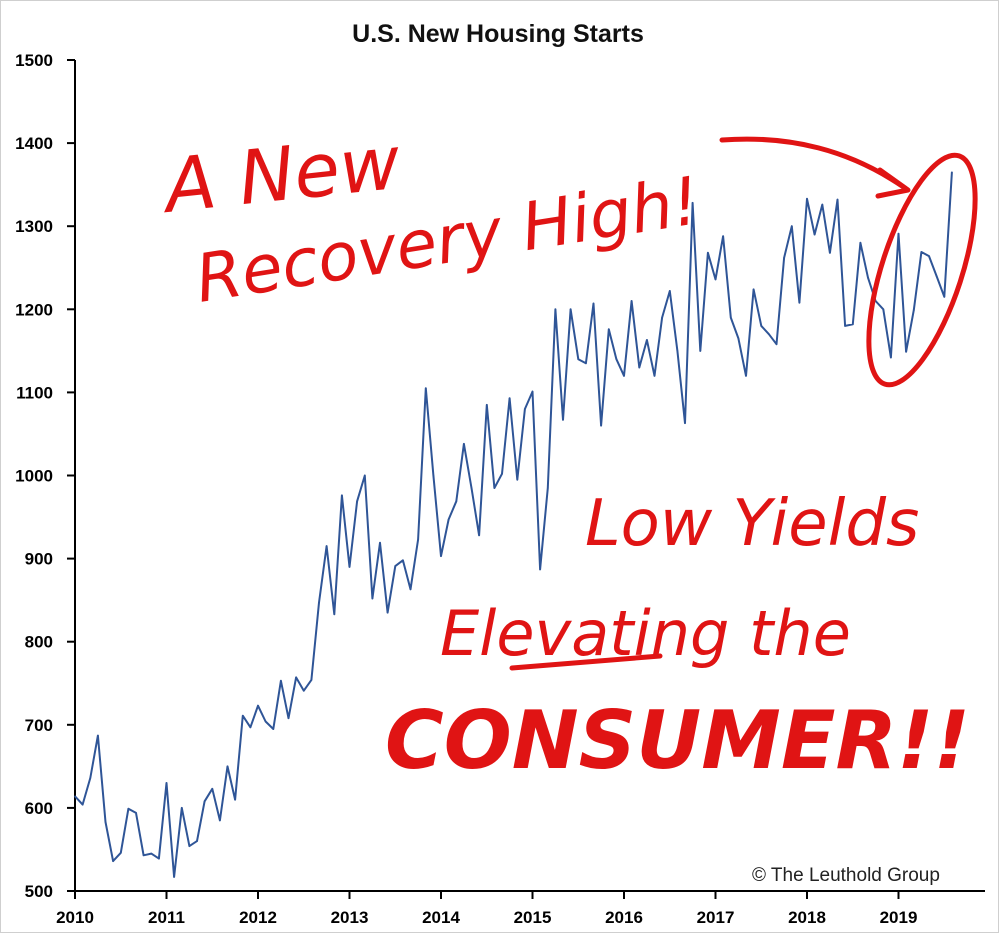 Image resolution: width=1000 pixels, height=934 pixels. I want to click on y-tick-label: 1200, so click(34, 309).